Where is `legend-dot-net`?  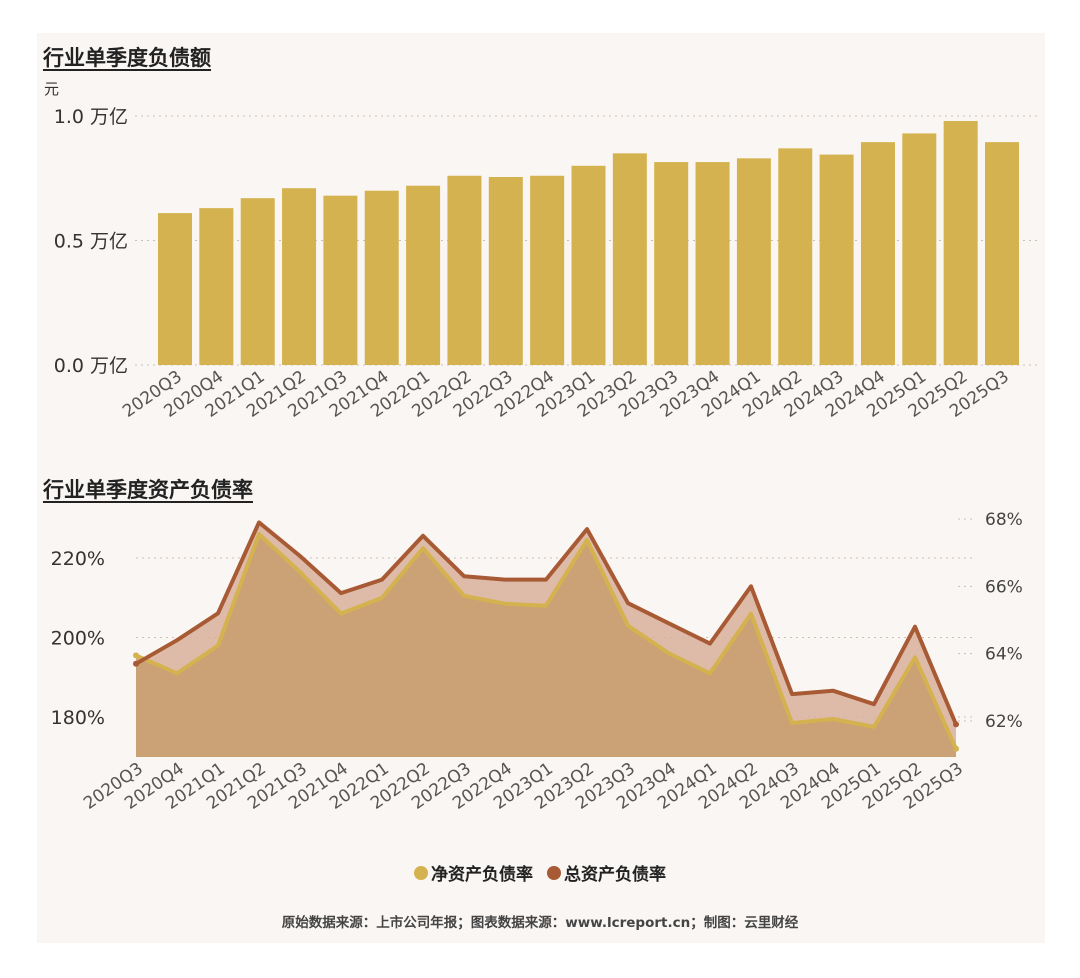 legend-dot-net is located at coordinates (421, 872).